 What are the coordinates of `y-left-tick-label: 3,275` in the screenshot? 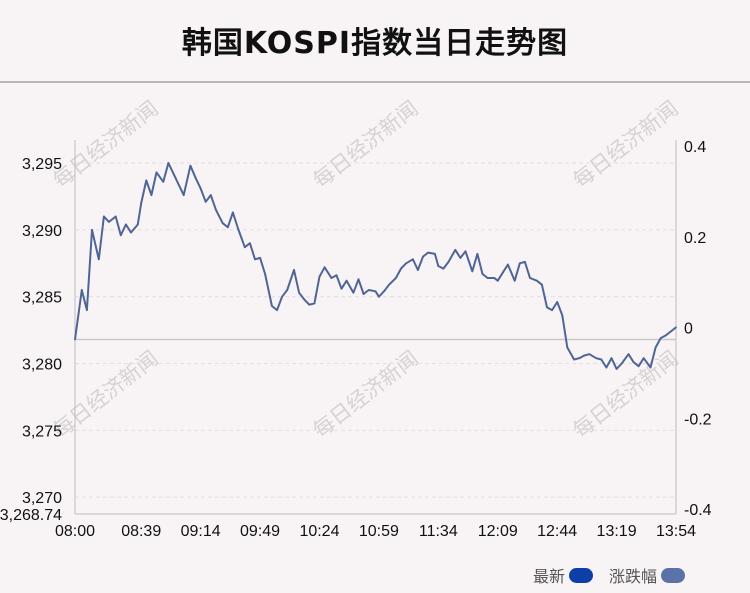 It's located at (42, 431).